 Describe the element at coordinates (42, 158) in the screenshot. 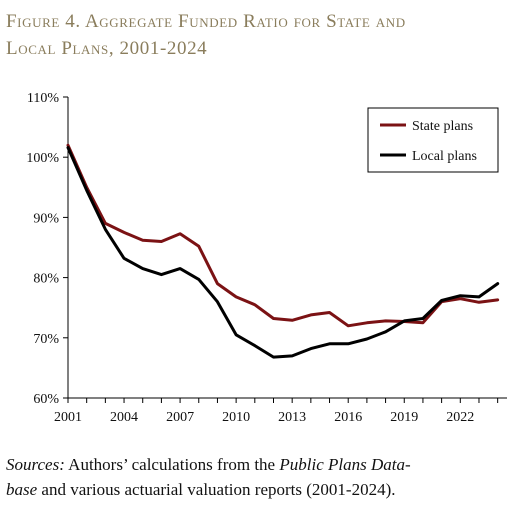

I see `y-tick-label: 100%` at that location.